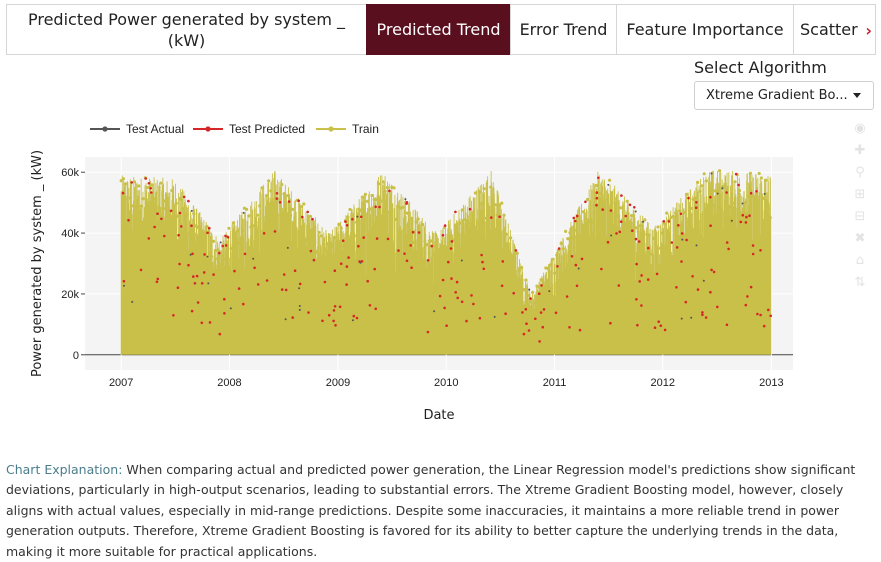  Describe the element at coordinates (860, 128) in the screenshot. I see `camera-icon: ◉` at that location.